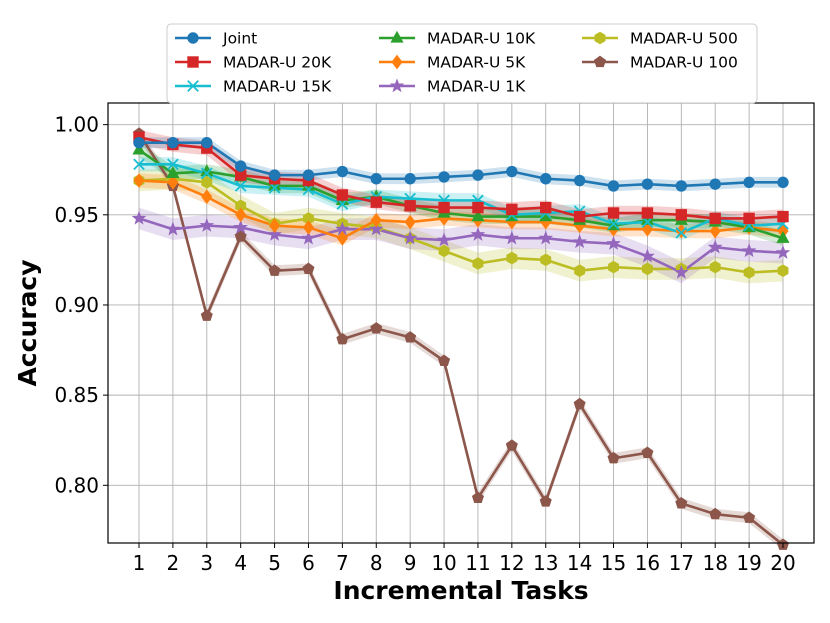 This screenshot has width=830, height=623. What do you see at coordinates (481, 39) in the screenshot?
I see `legend-label: MADAR-U 10K` at bounding box center [481, 39].